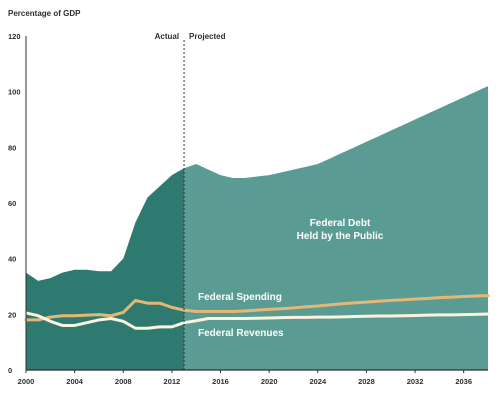 Image resolution: width=500 pixels, height=405 pixels. What do you see at coordinates (463, 381) in the screenshot?
I see `x-tick-label: 2036` at bounding box center [463, 381].